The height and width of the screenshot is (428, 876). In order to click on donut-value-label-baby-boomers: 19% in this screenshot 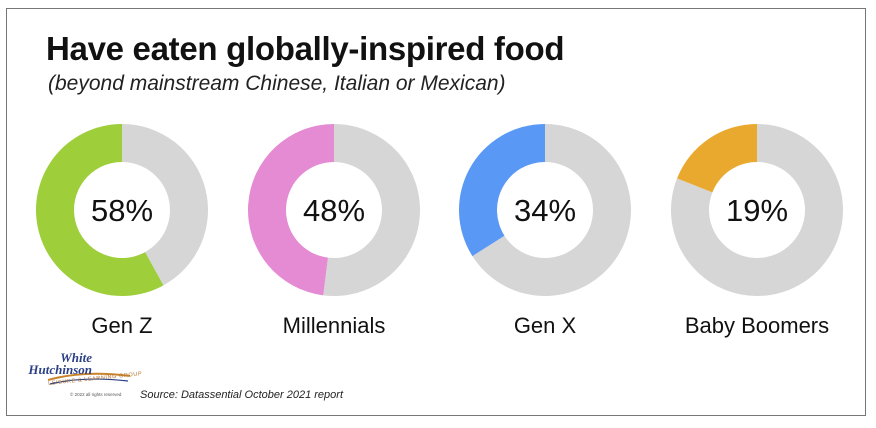, I will do `click(757, 210)`.